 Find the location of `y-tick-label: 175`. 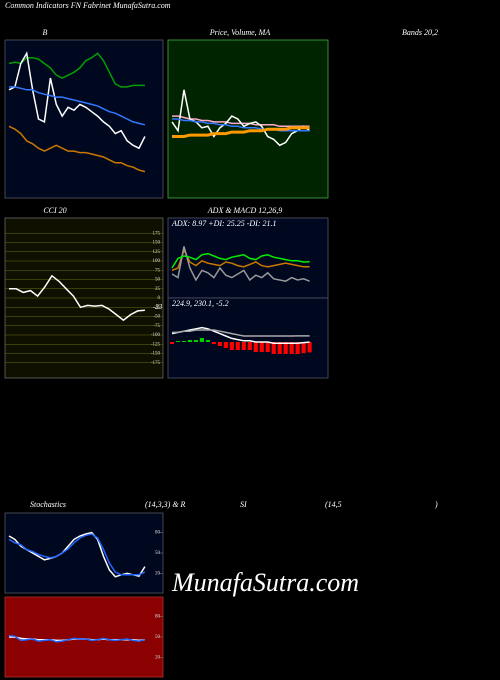

y-tick-label: 175 is located at coordinates (157, 233).